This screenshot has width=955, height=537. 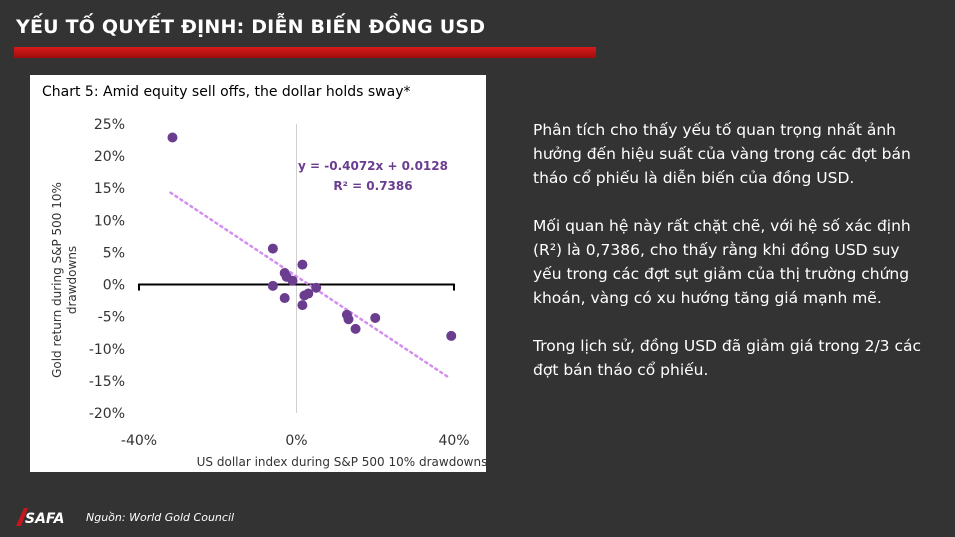 What do you see at coordinates (251, 27) in the screenshot?
I see `slide-title: YẾU TỐ QUYẾT ĐỊNH: DIỄN BIẾN ĐỒNG USD` at bounding box center [251, 27].